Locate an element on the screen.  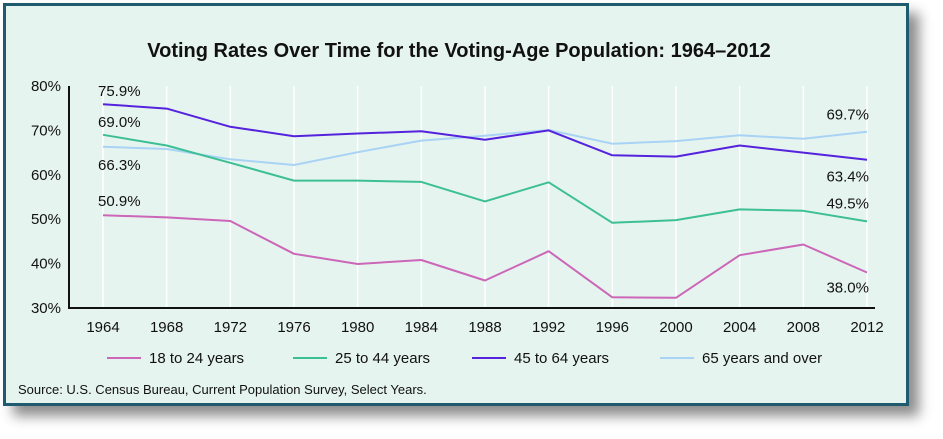
x-tick-label: 1972 is located at coordinates (230, 327).